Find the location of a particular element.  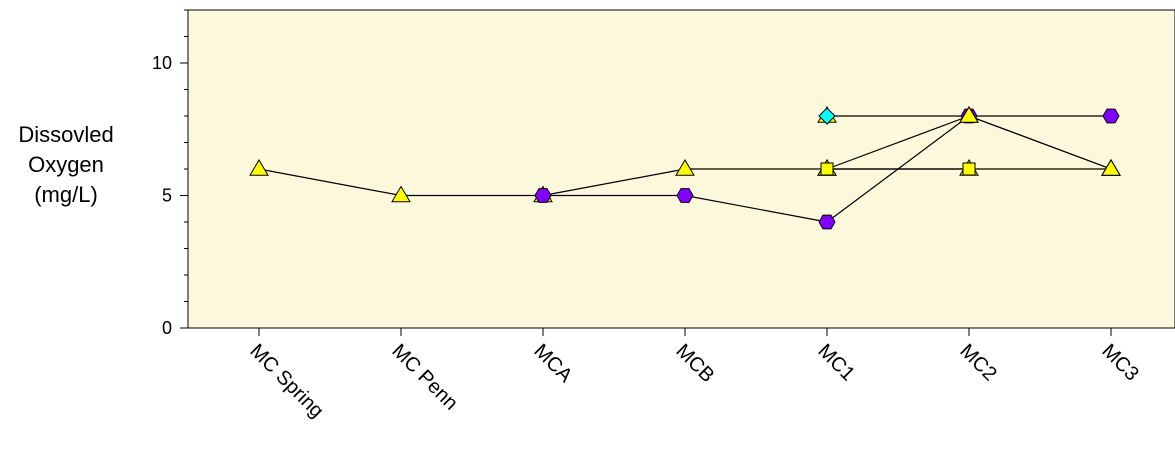

y-axis-ticks: 0 5 10 is located at coordinates (170, 173).